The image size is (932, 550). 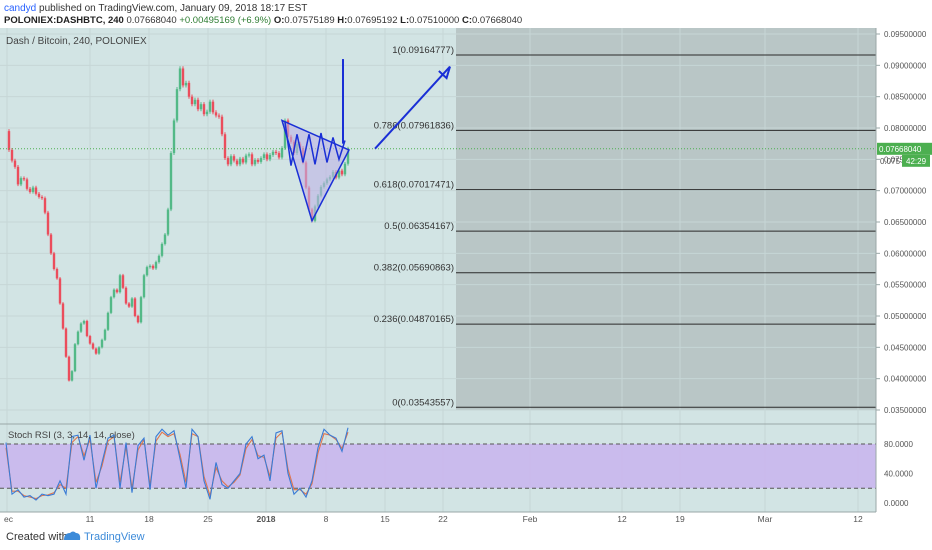 What do you see at coordinates (72, 536) in the screenshot?
I see `tradingview-logo-icon` at bounding box center [72, 536].